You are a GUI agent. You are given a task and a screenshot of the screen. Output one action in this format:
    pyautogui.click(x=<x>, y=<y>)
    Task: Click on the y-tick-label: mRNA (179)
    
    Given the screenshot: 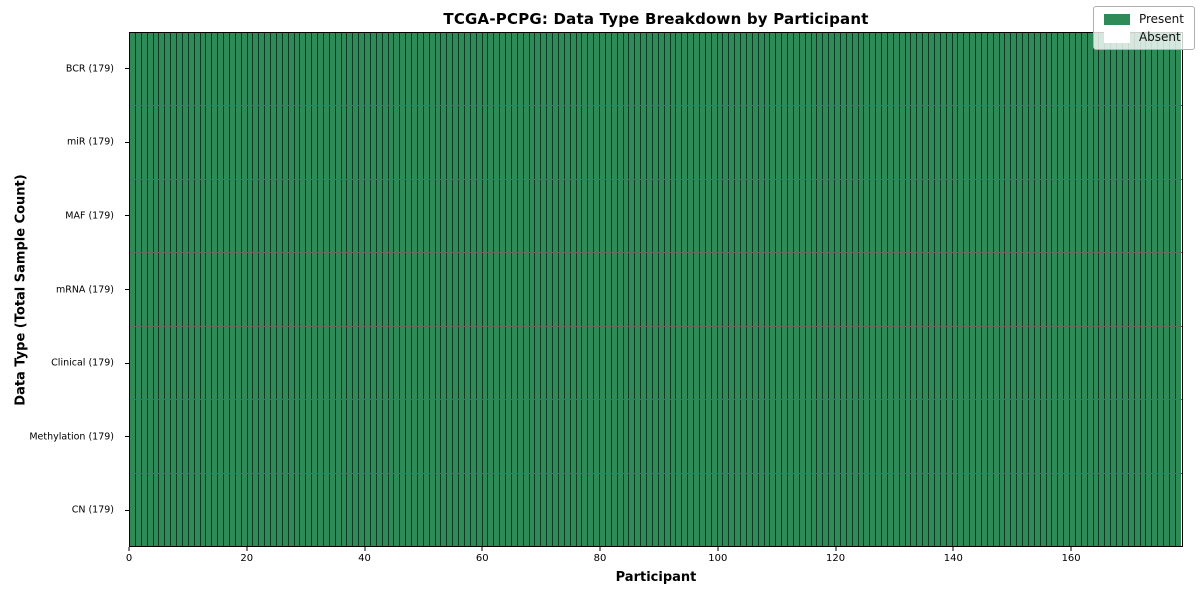 What is the action you would take?
    pyautogui.click(x=84, y=289)
    